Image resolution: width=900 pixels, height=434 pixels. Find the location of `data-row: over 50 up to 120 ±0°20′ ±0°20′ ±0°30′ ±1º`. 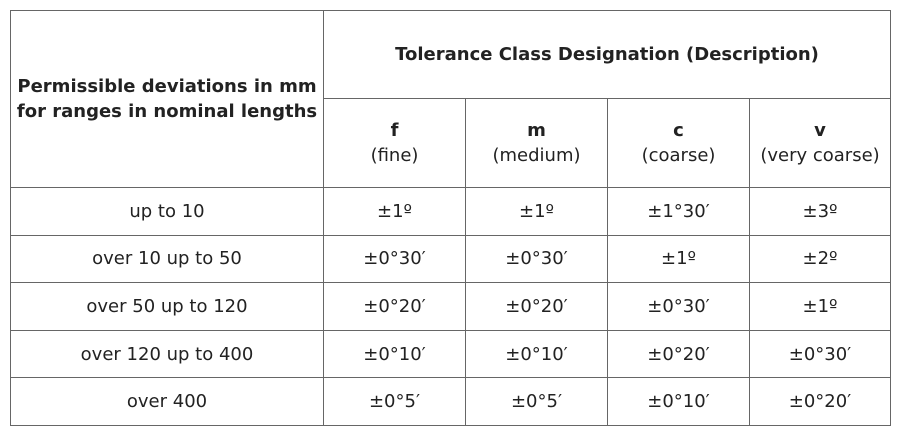

data-row: over 50 up to 120 ±0°20′ ±0°20′ ±0°30′ ±1º is located at coordinates (450, 306).